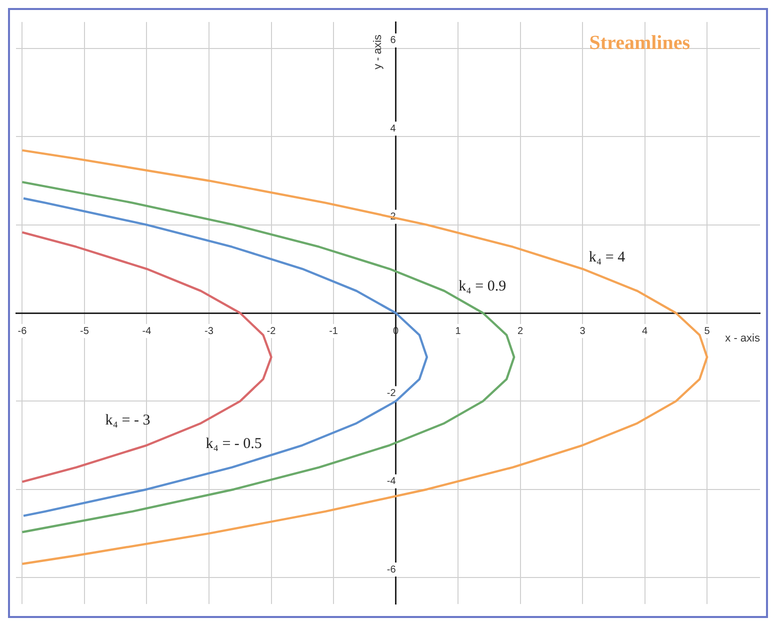  Describe the element at coordinates (583, 331) in the screenshot. I see `x-tick-label: 3` at that location.